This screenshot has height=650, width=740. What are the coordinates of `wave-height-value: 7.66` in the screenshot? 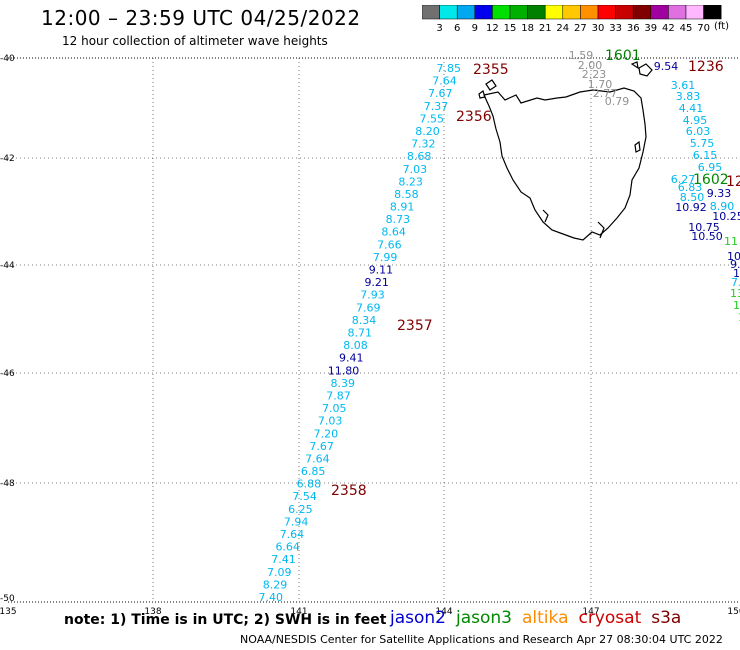 It's located at (389, 244).